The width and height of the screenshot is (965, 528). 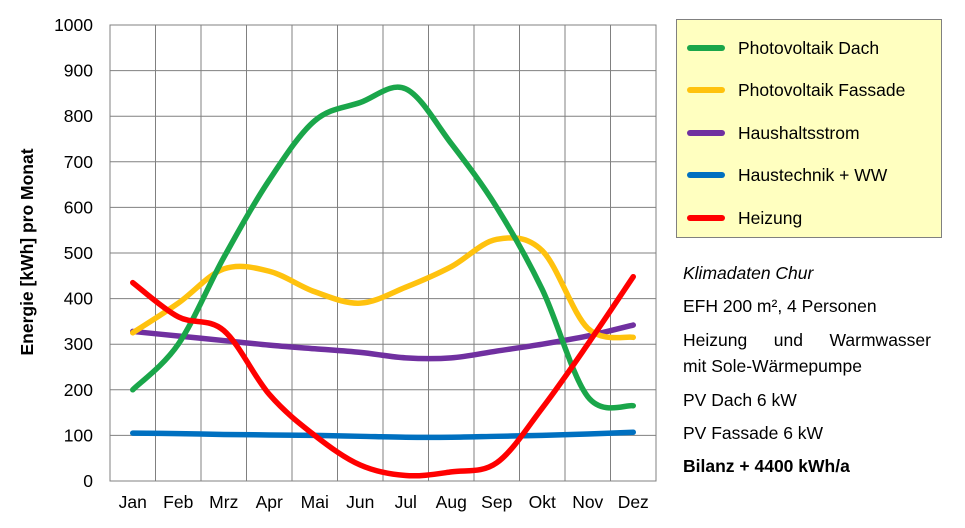 I want to click on info-pv-facade: PV Fassade 6 kW, so click(x=753, y=433).